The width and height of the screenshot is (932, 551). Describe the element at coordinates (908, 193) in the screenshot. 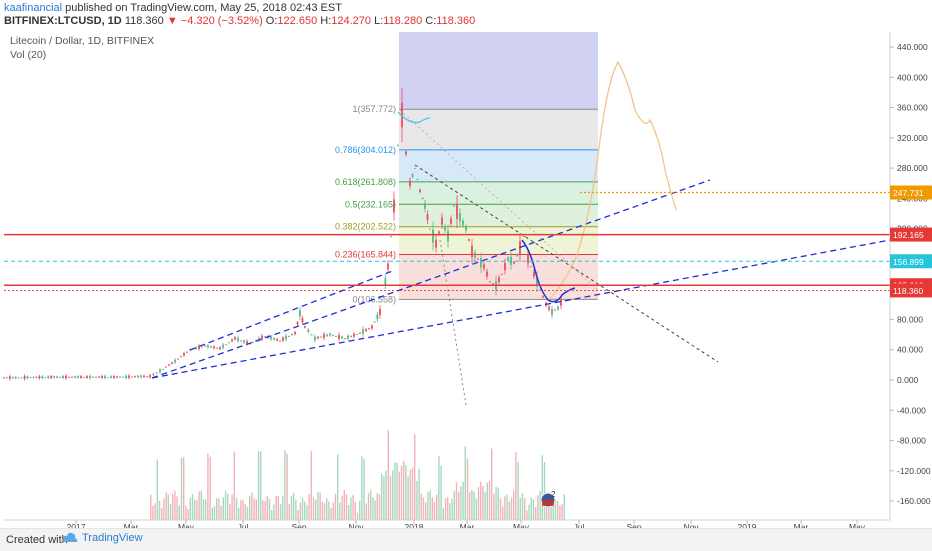

I see `price-label-text: 247.731` at that location.